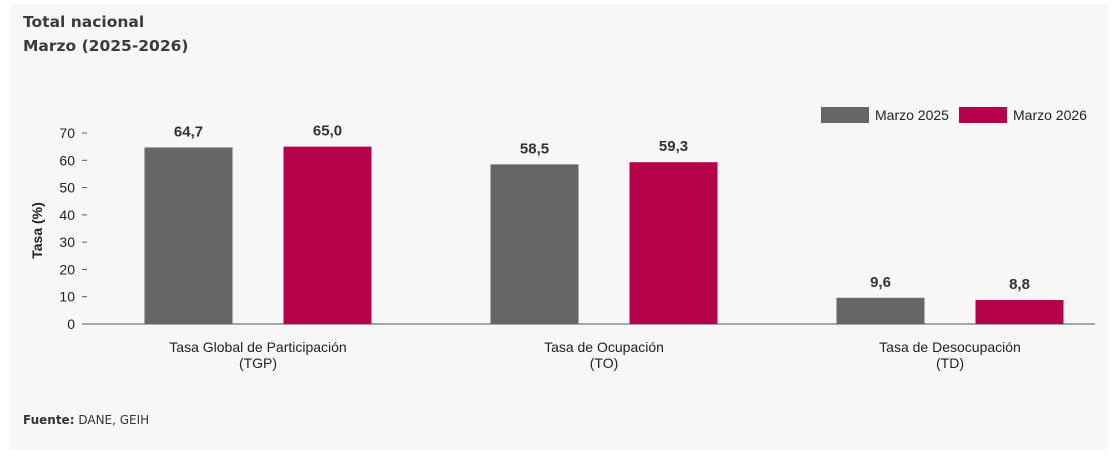 The width and height of the screenshot is (1118, 456). I want to click on source-text: DANE, GEIH, so click(114, 420).